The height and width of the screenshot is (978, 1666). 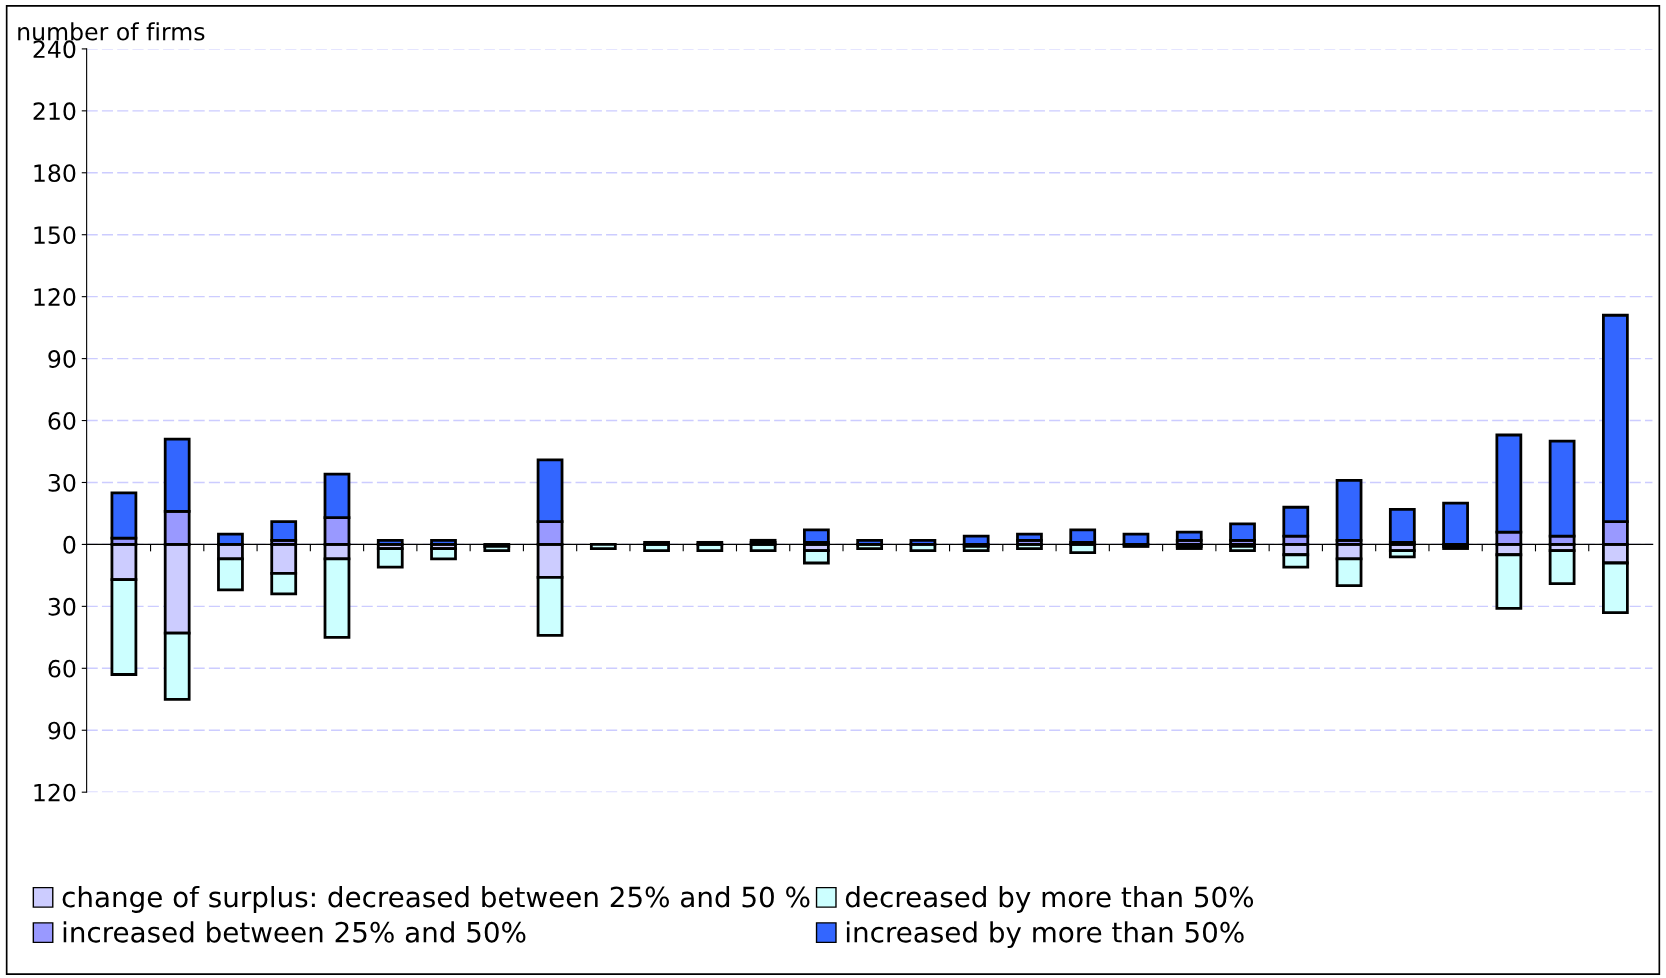 I want to click on legend-label: change of surplus: decreased between 25% and 50 %, so click(x=436, y=899).